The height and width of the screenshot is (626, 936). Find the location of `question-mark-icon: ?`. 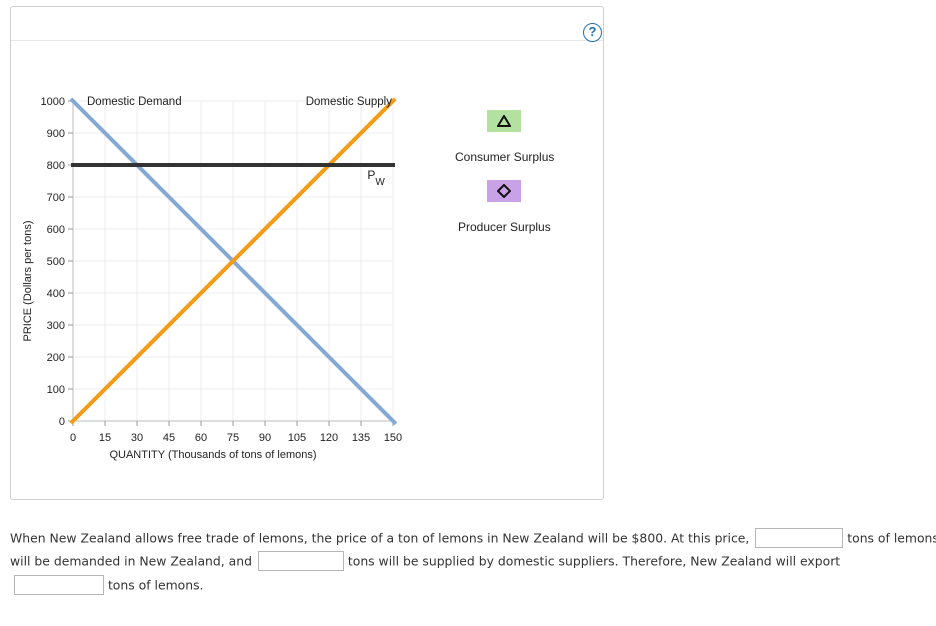

question-mark-icon: ? is located at coordinates (592, 31).